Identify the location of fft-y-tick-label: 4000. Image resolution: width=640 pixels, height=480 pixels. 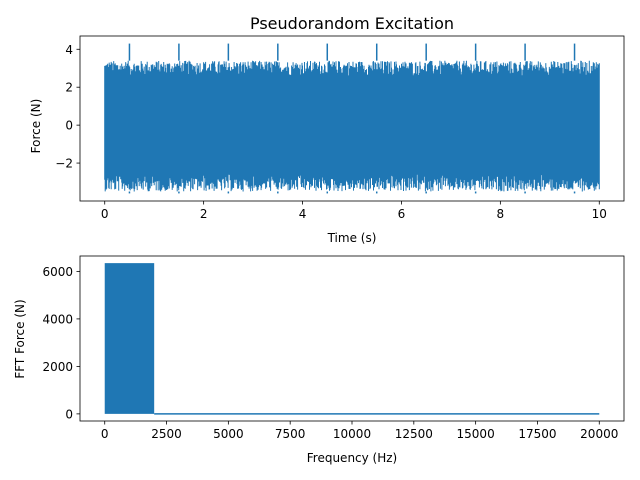
(57, 319).